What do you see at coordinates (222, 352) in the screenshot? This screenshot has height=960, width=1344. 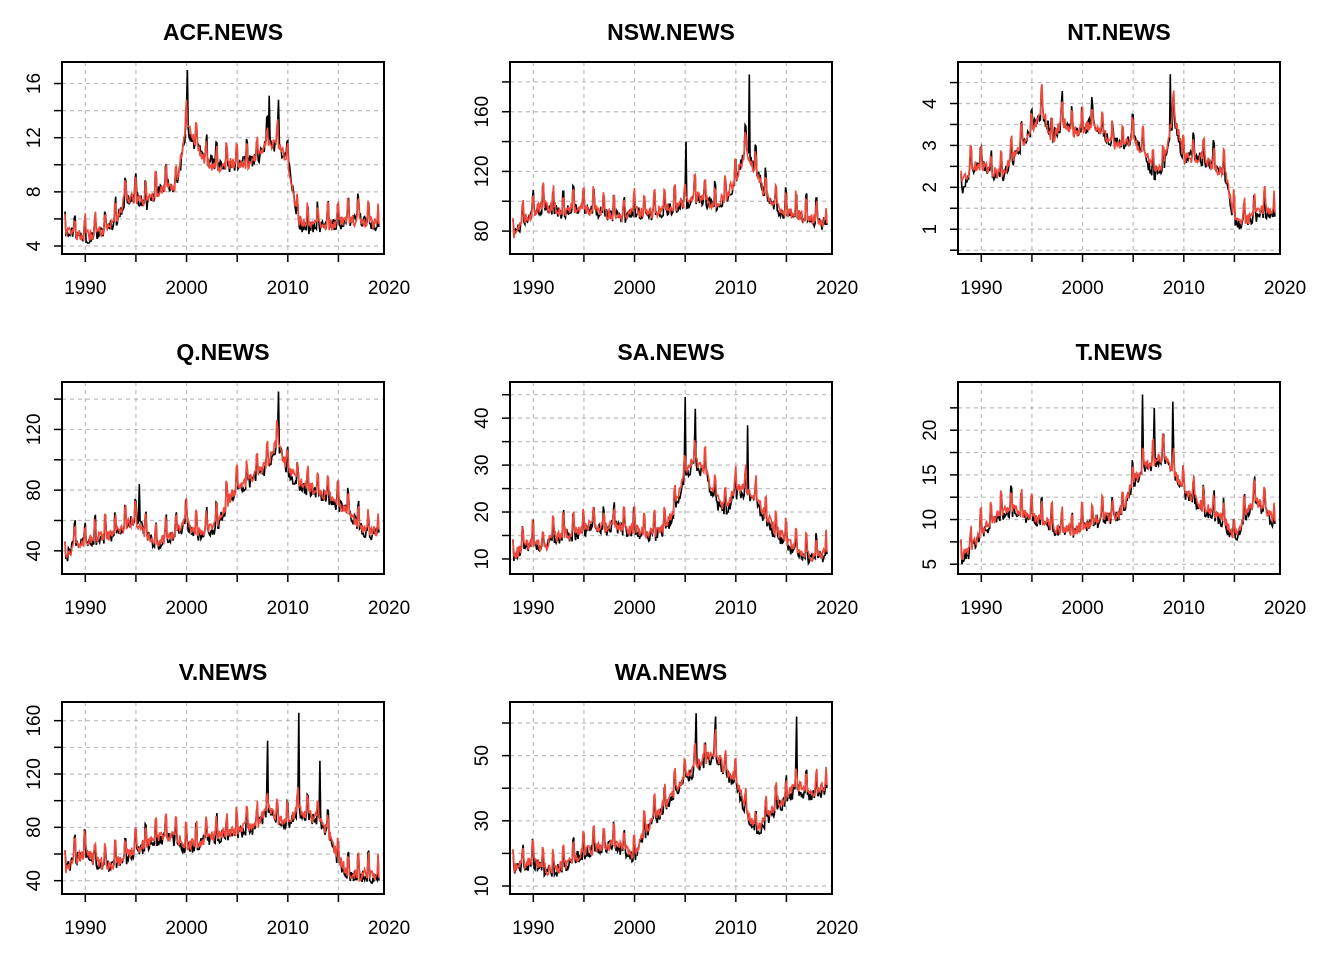 I see `panel-title: Q.NEWS` at bounding box center [222, 352].